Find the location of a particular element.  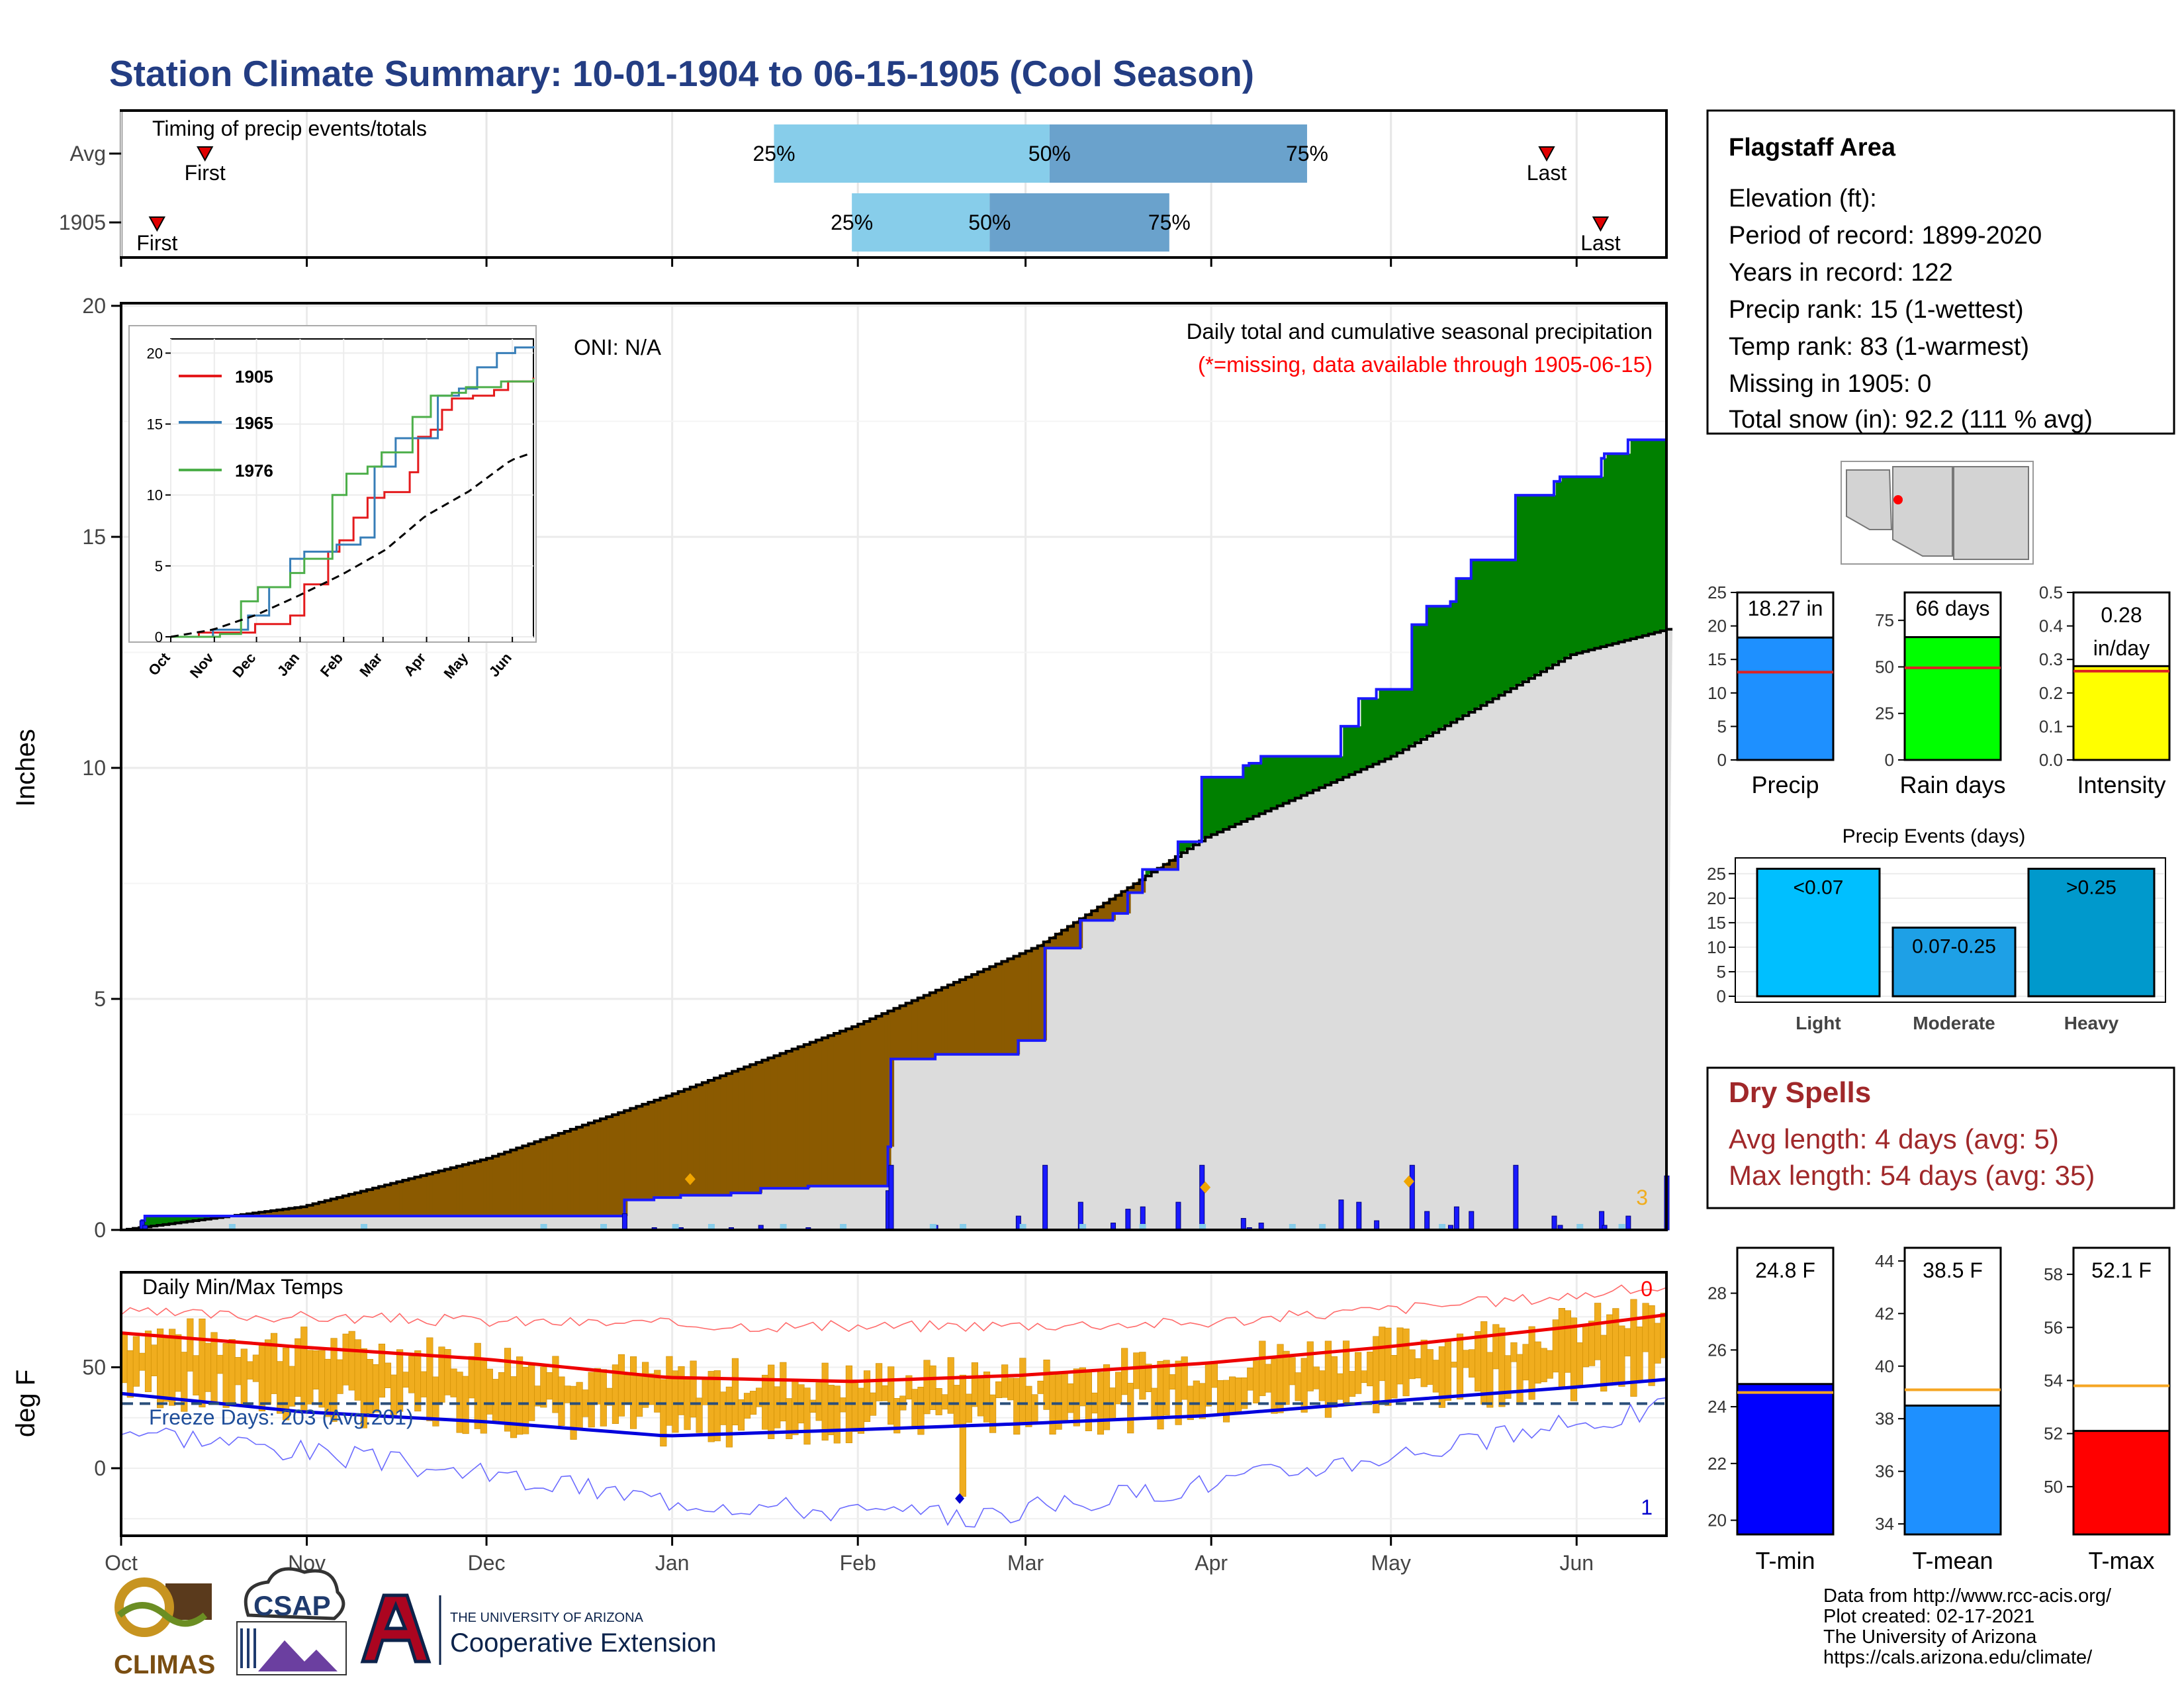

month-x-label-Jan: Jan is located at coordinates (672, 1563).